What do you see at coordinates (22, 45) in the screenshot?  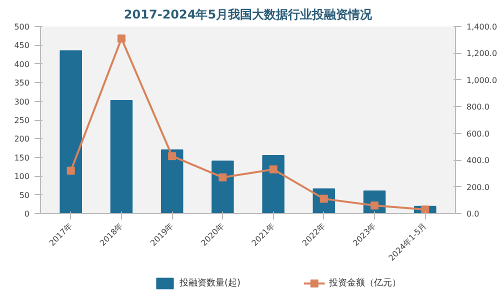 I see `y-tick-label: 450` at bounding box center [22, 45].